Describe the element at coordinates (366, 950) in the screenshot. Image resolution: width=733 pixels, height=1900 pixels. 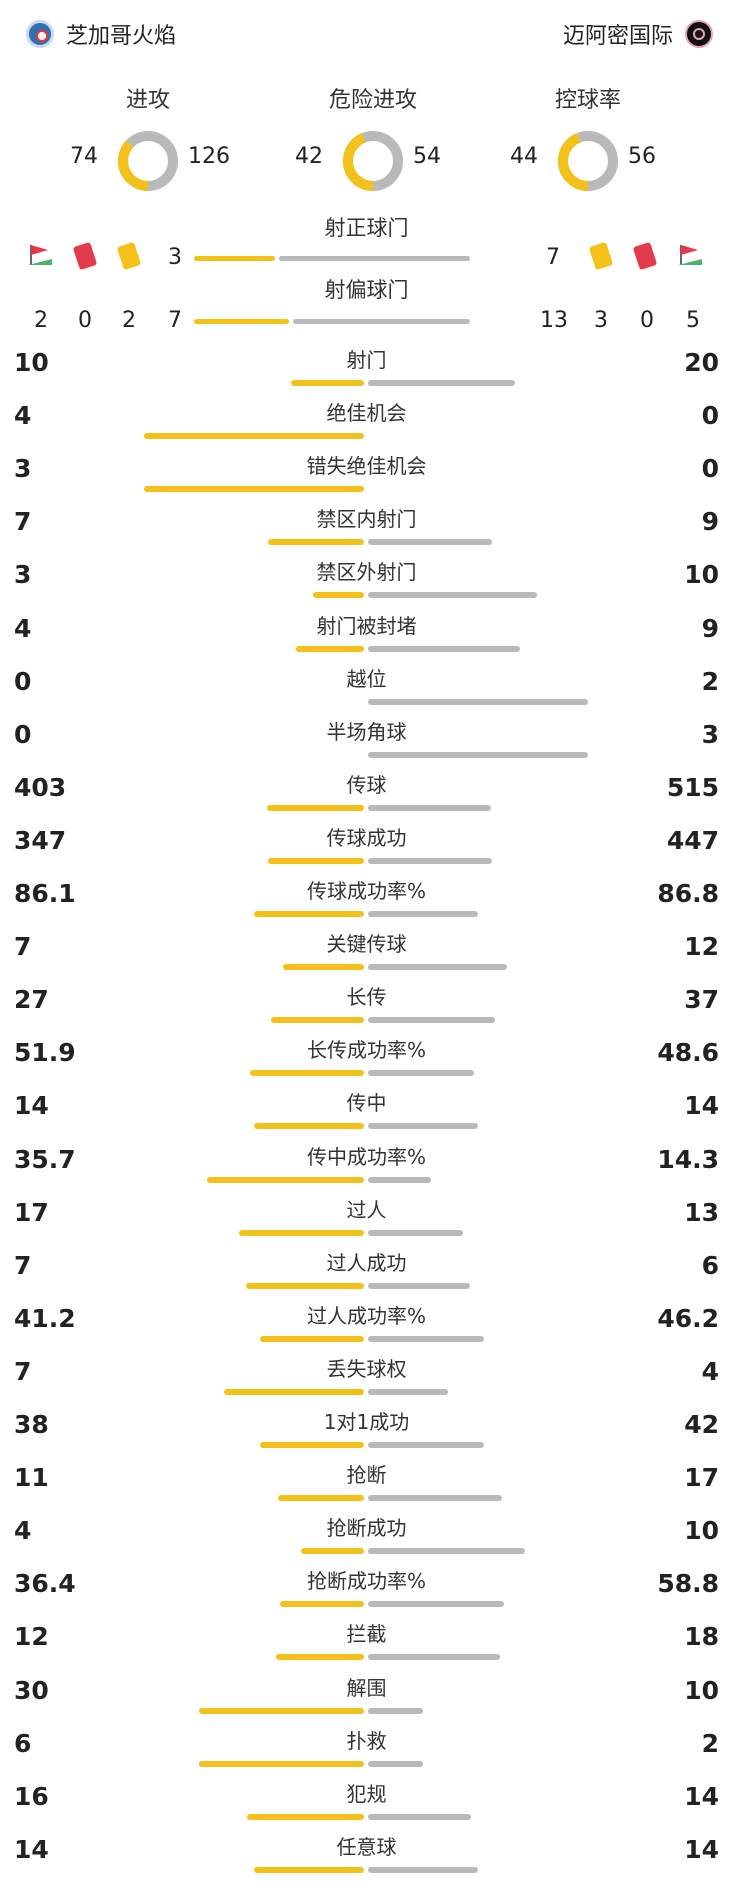
I see `stat-row: 7 关键传球 12` at that location.